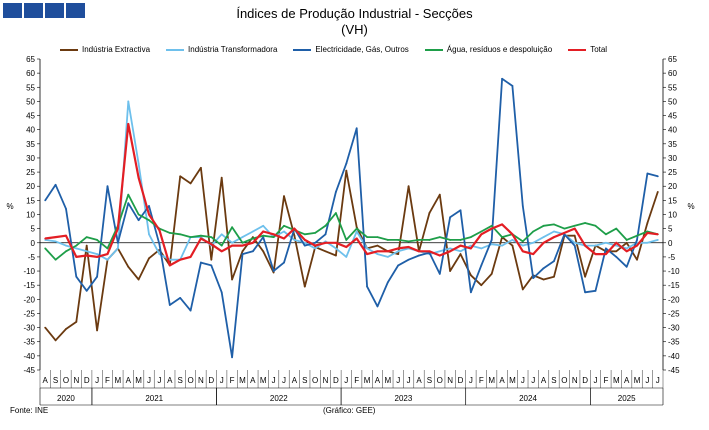  I want to click on y-tick-label-left: 60, so click(30, 73).